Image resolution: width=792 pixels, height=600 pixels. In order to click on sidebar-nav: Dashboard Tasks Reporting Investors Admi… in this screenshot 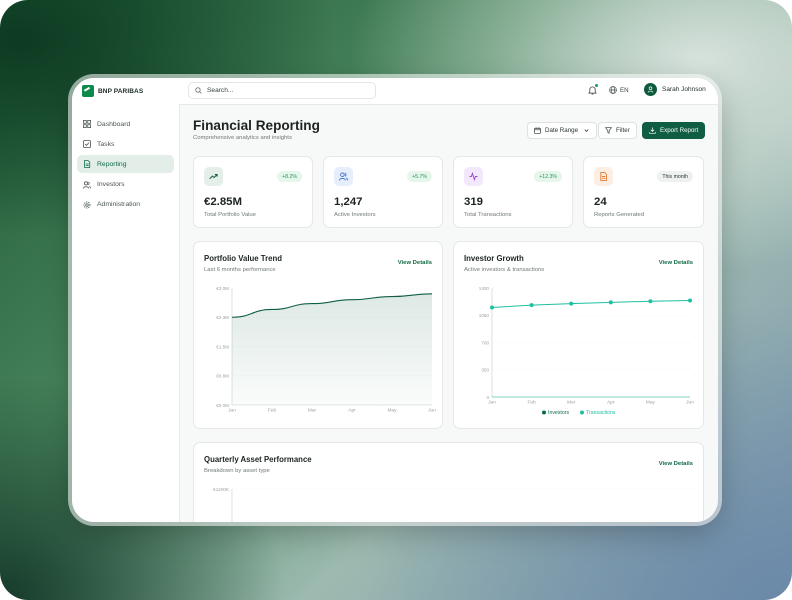, I will do `click(125, 165)`.